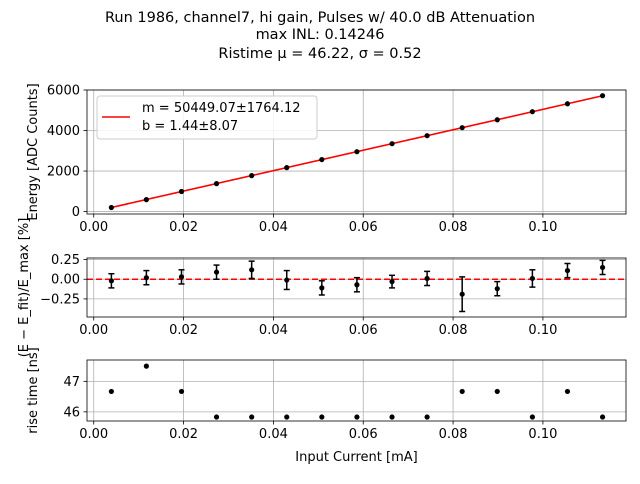 Image resolution: width=640 pixels, height=484 pixels. I want to click on energy-ytick-label-0: 0, so click(76, 212).